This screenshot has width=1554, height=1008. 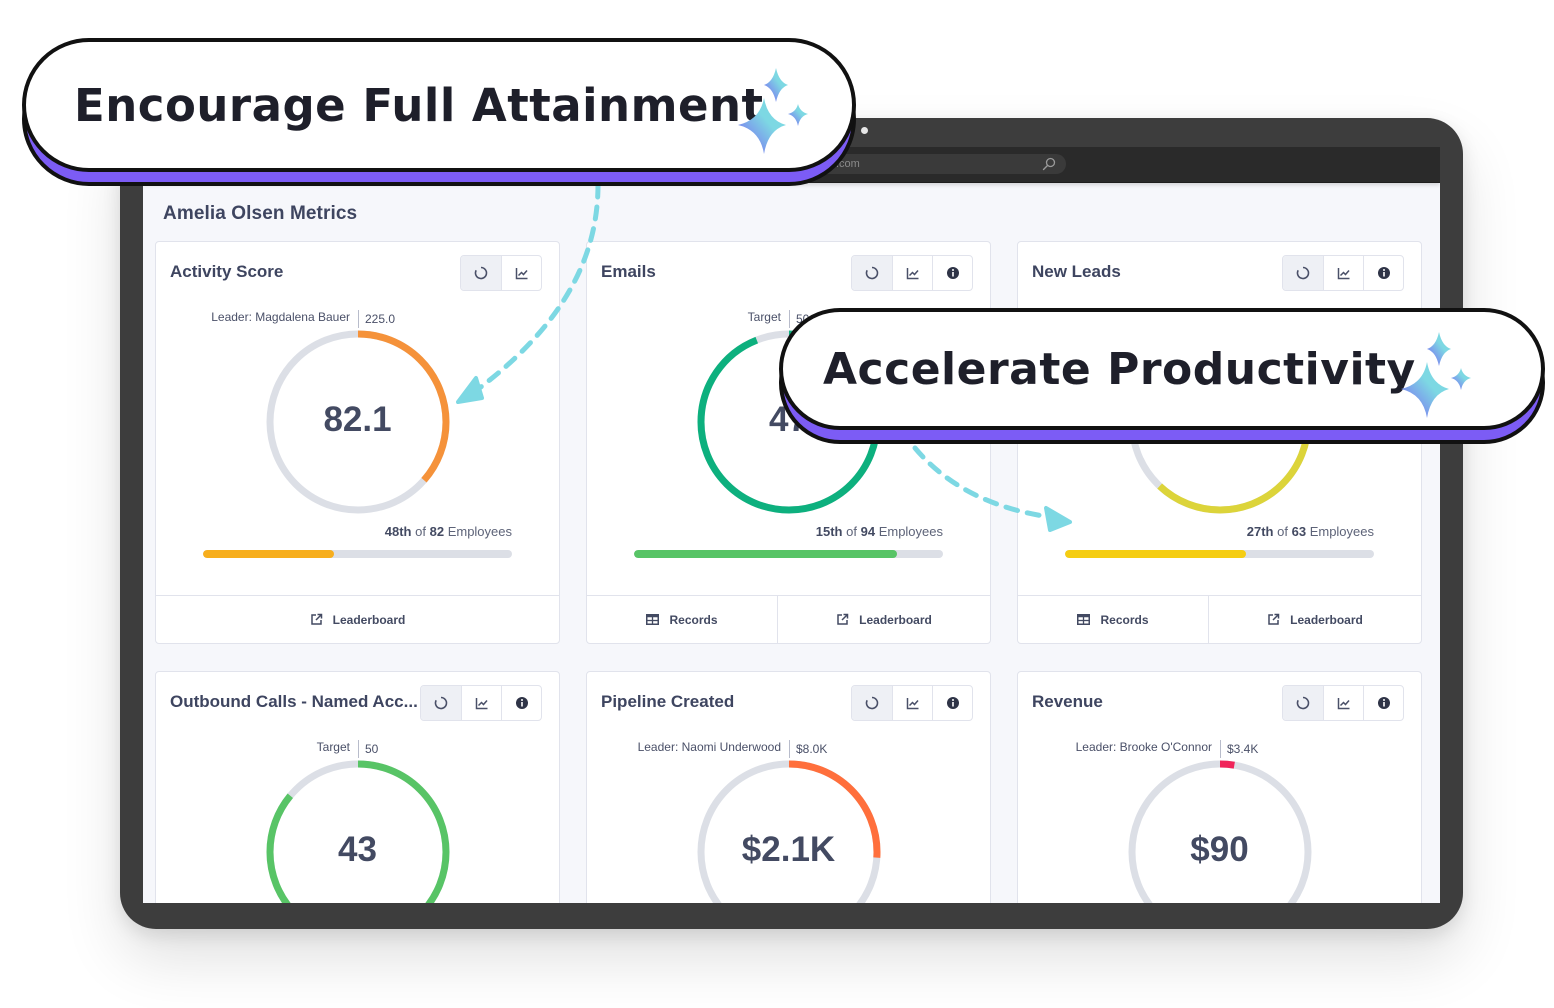 I want to click on ring-reference-label: Leader: Brooke O'Connor, so click(x=1147, y=747).